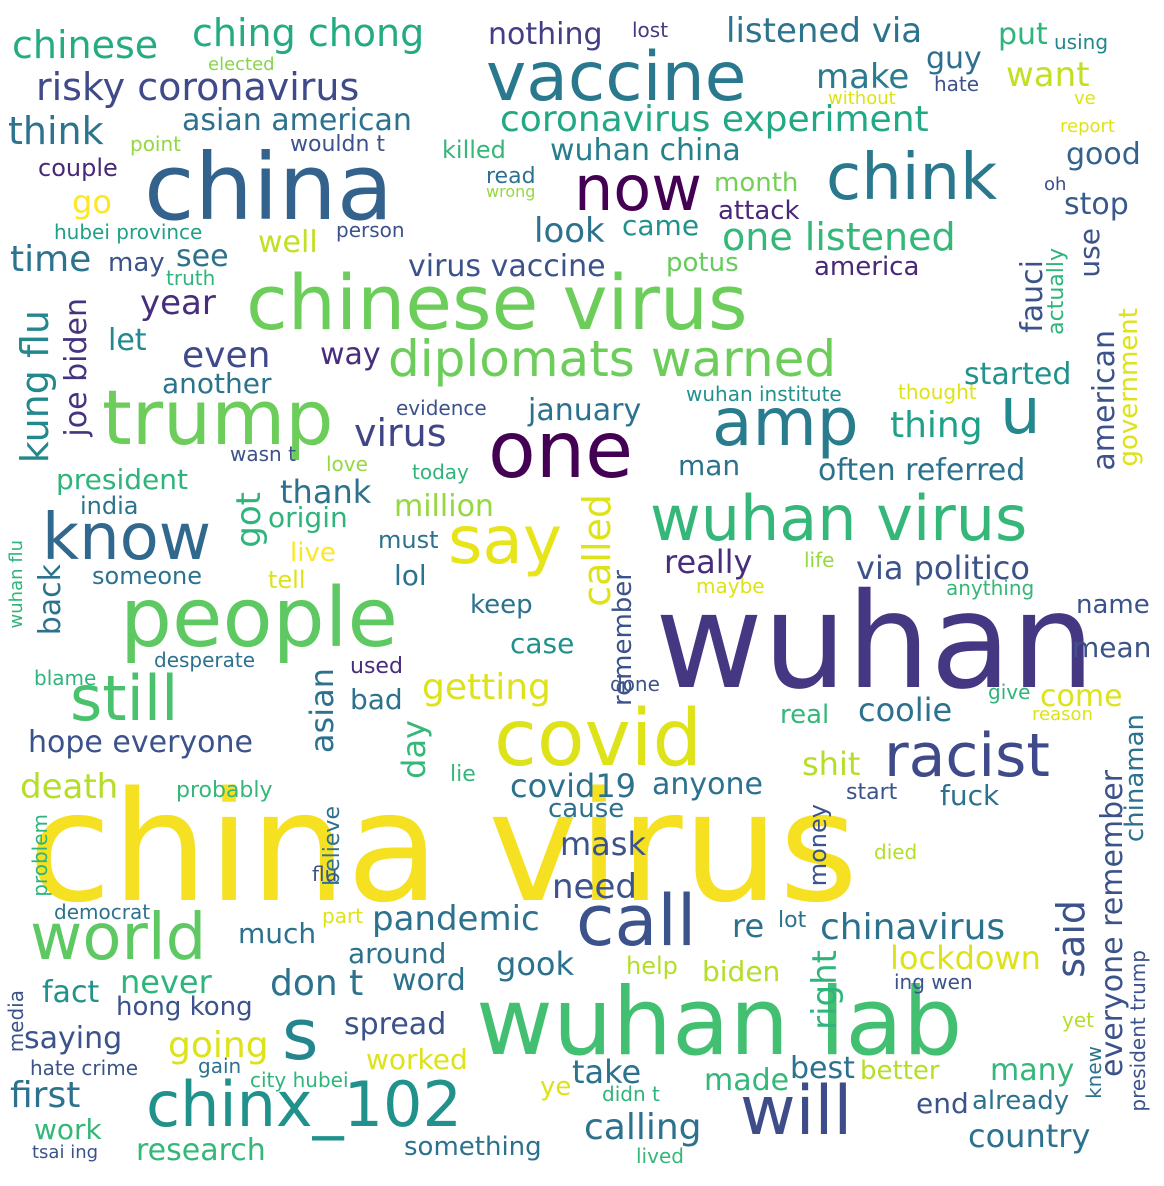 Image resolution: width=1164 pixels, height=1186 pixels. What do you see at coordinates (249, 520) in the screenshot?
I see `word: got` at bounding box center [249, 520].